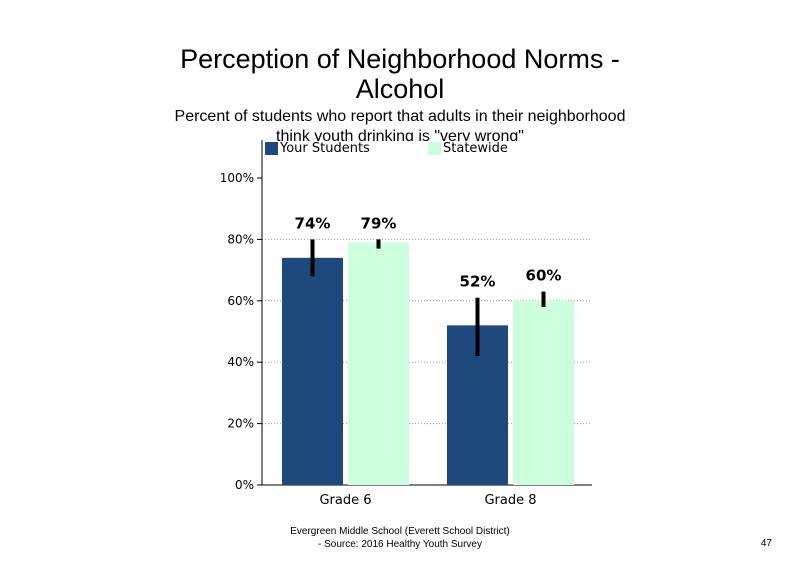 The height and width of the screenshot is (568, 800). I want to click on y-tick-label-0: 0%, so click(244, 485).